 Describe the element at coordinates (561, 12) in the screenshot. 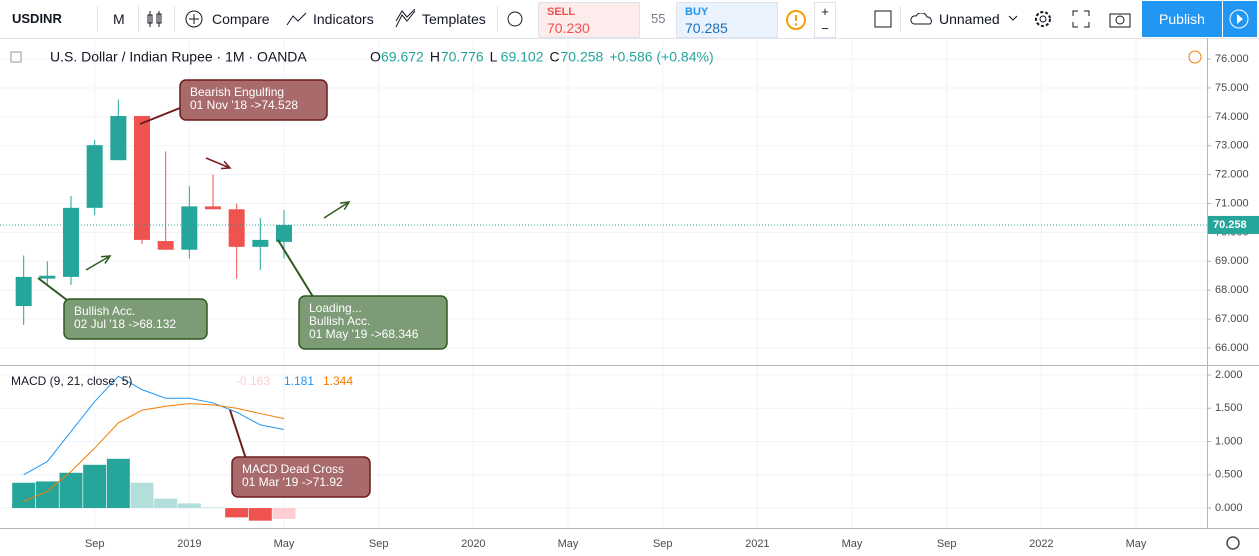

I see `sell-label: SELL` at that location.